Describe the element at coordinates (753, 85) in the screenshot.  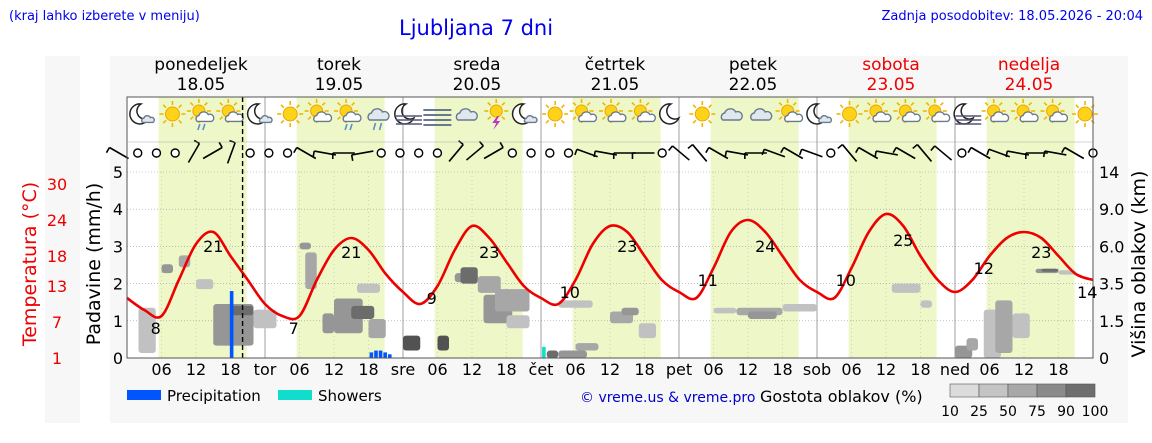
I see `day-date: 22.05` at that location.